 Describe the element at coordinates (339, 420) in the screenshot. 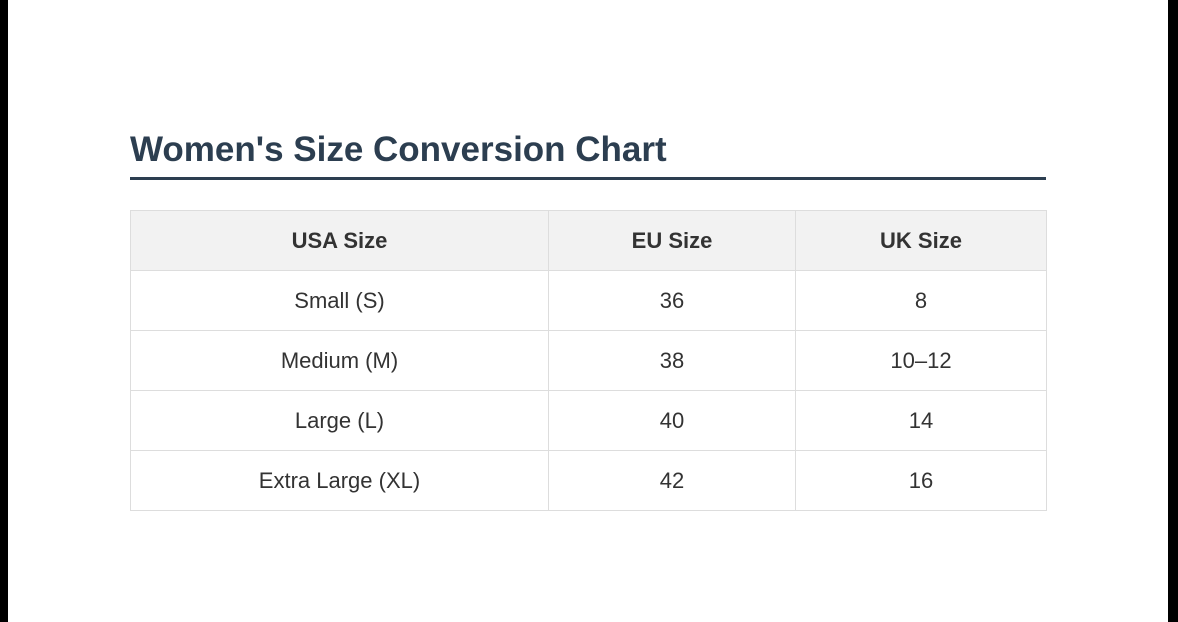

I see `table-cell: Large (L)` at that location.